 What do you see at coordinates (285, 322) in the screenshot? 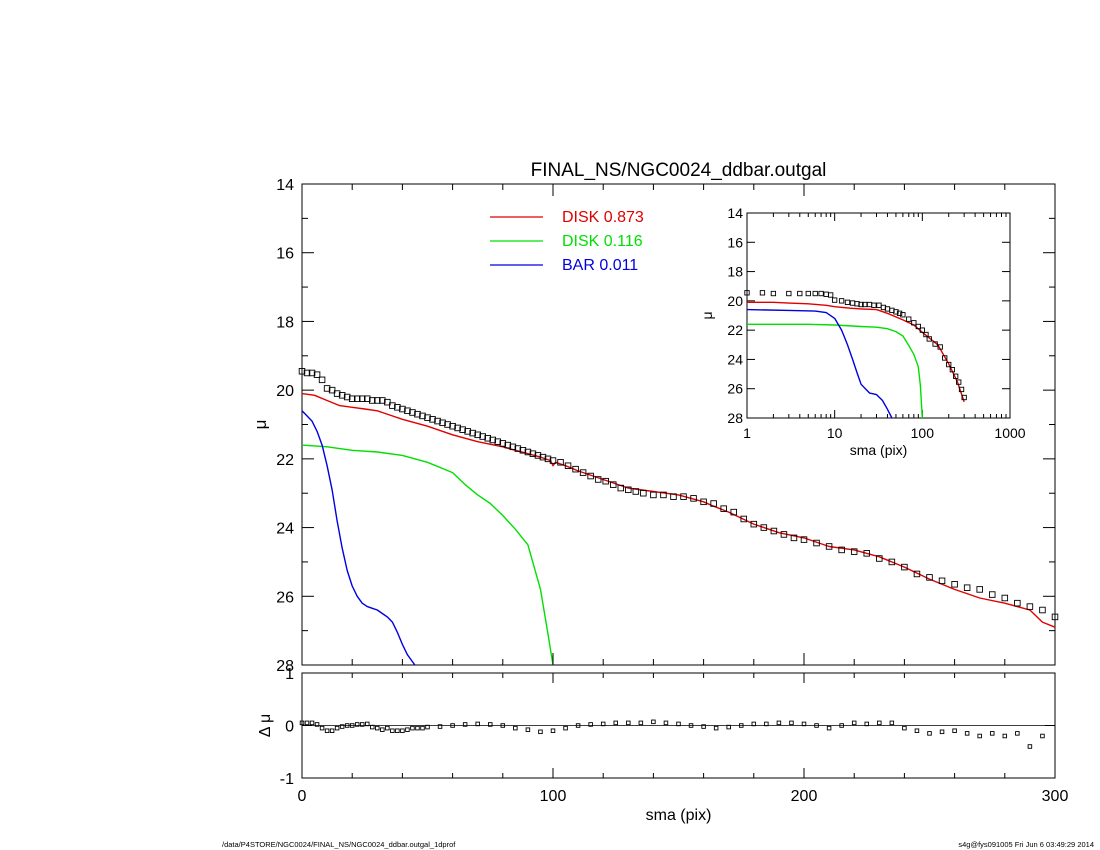
I see `y-tick-label: 18` at bounding box center [285, 322].